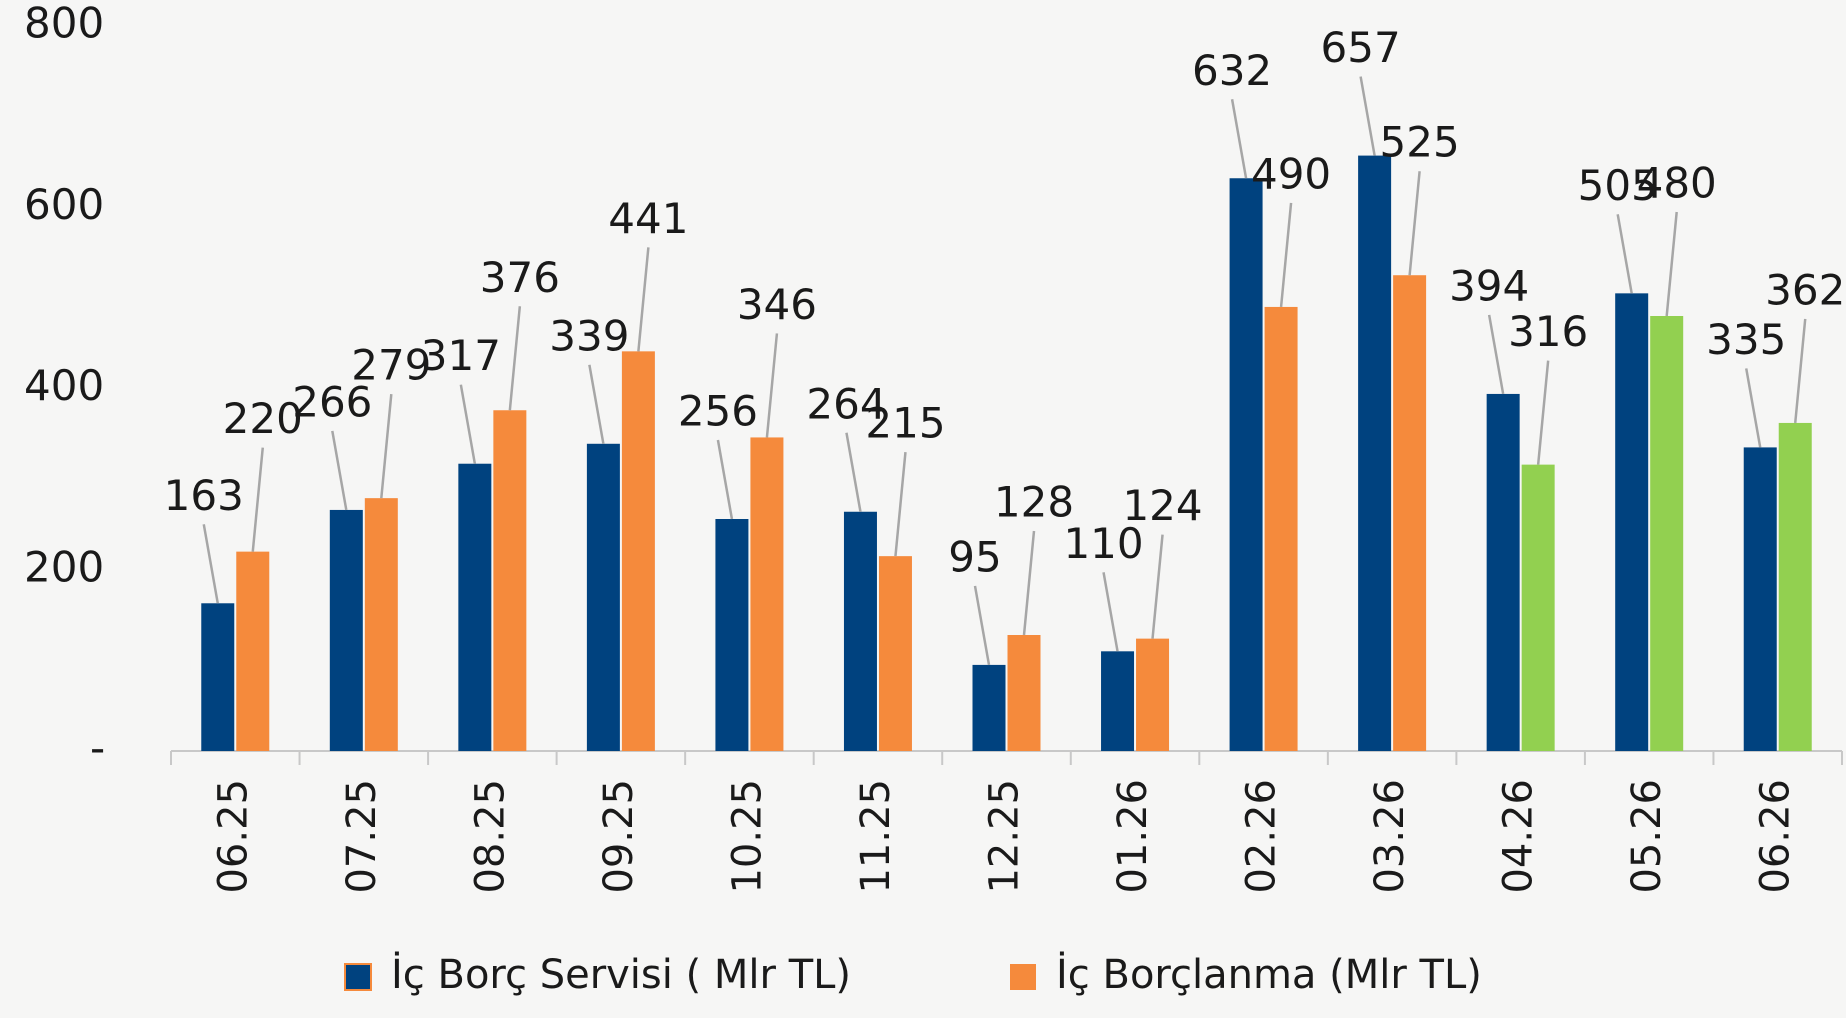 The image size is (1846, 1018). I want to click on data-label: 163, so click(204, 495).